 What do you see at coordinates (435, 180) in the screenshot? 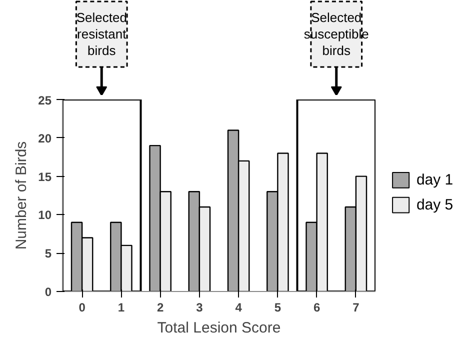
I see `legend-label: day 1` at bounding box center [435, 180].